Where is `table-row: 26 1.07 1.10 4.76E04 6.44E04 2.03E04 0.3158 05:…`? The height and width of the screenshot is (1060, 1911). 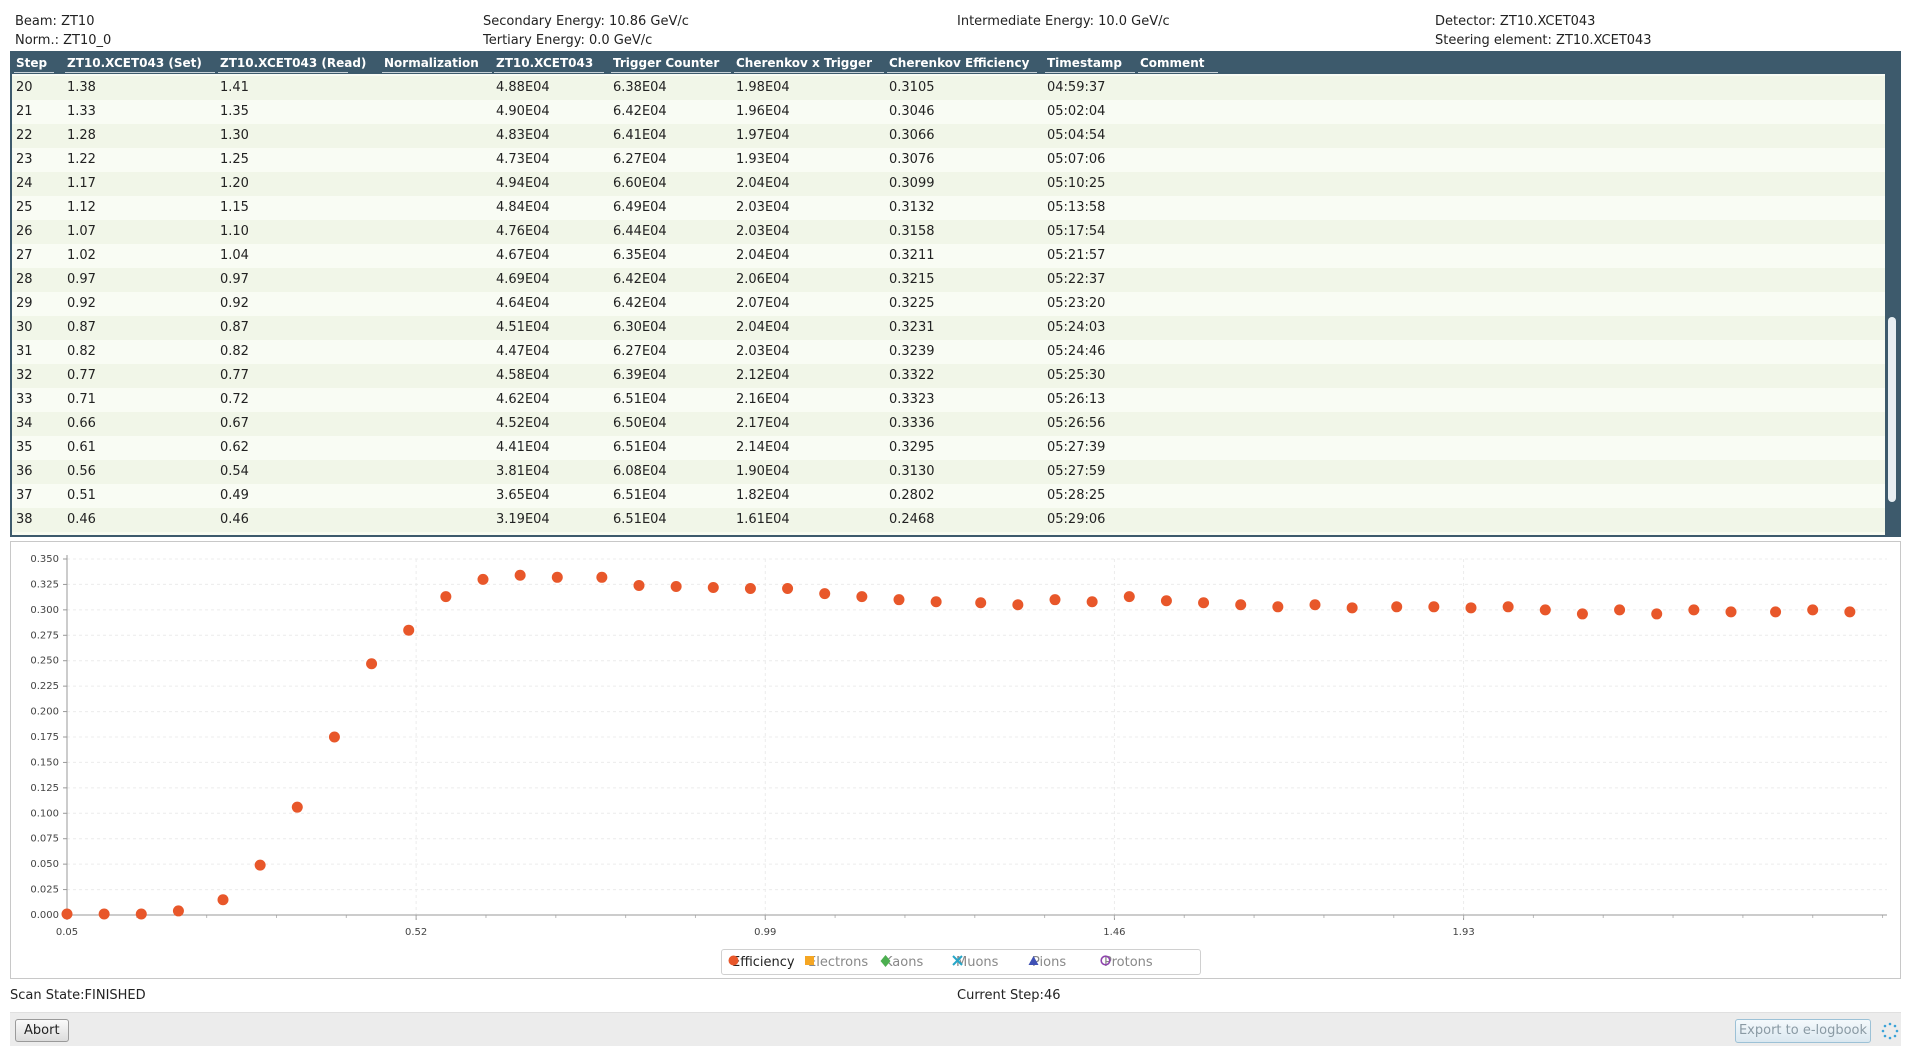
table-row: 26 1.07 1.10 4.76E04 6.44E04 2.03E04 0.3158 05:… is located at coordinates (949, 232).